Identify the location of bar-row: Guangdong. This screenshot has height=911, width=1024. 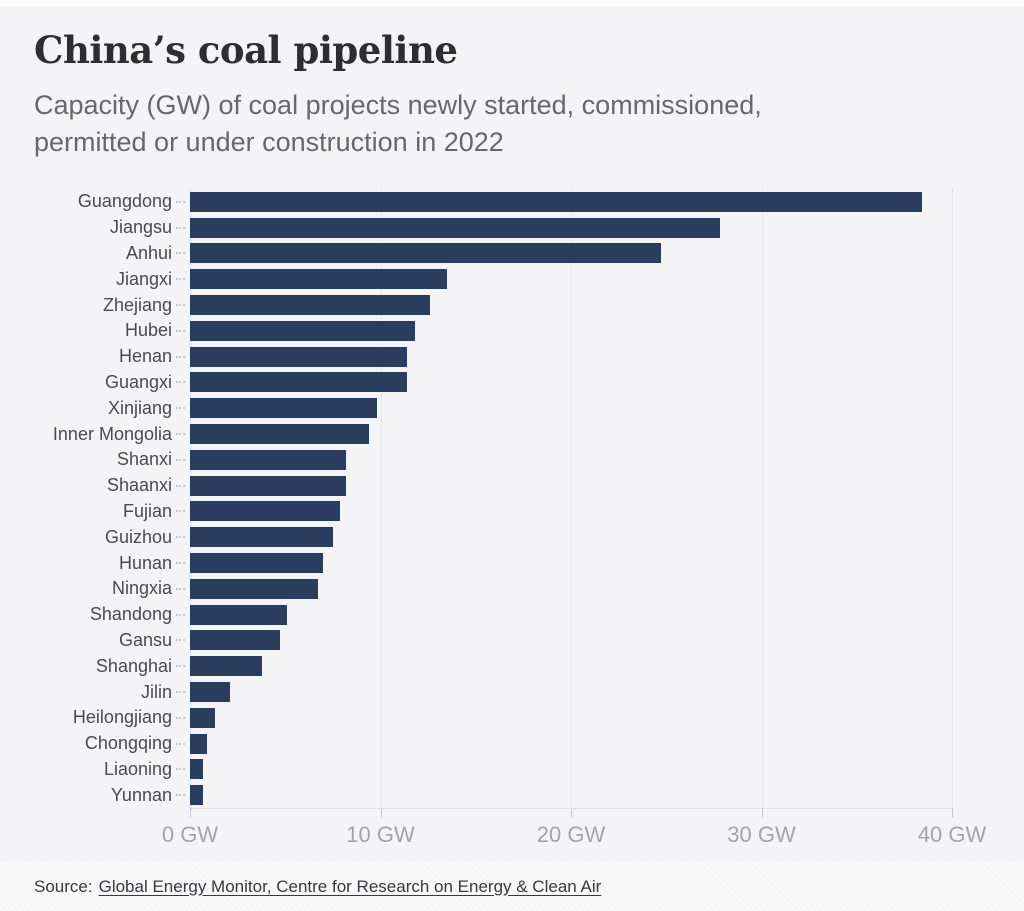
(512, 202).